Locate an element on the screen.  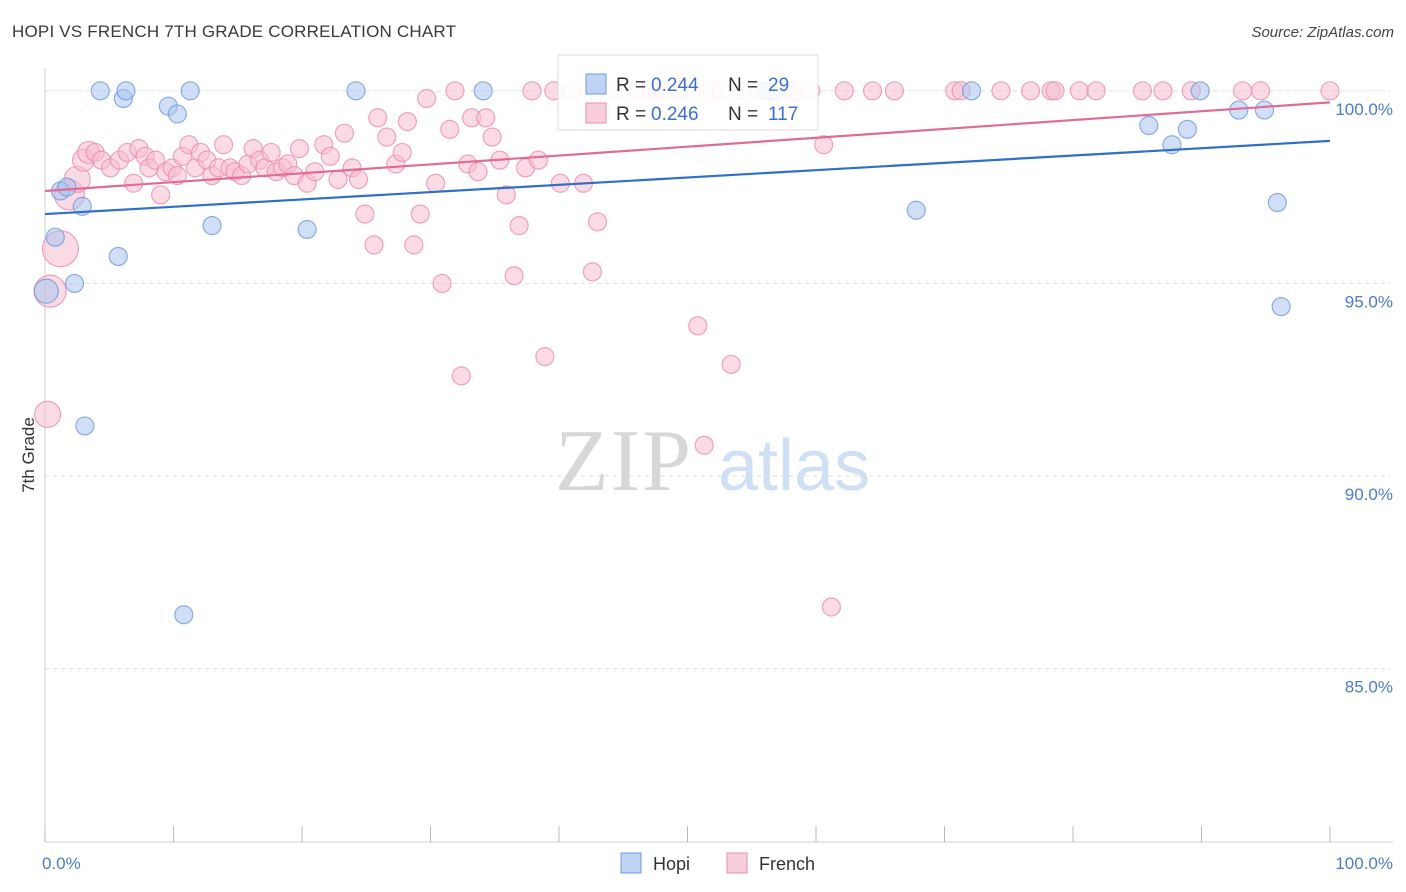
svg-text: ZIP is located at coordinates (624, 461).